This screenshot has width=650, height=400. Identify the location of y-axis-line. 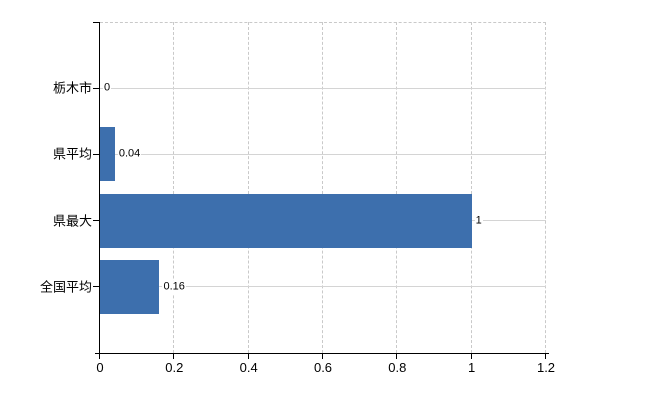
(99, 190).